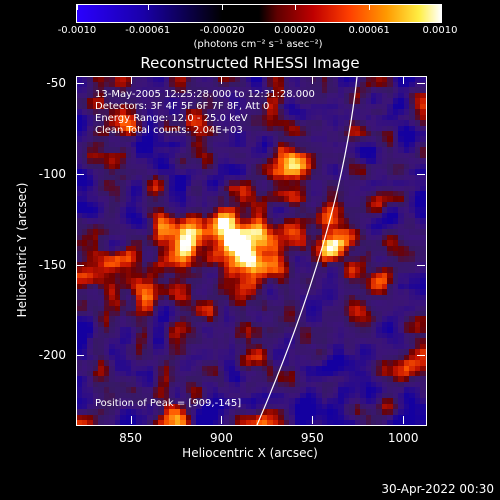 The width and height of the screenshot is (500, 500). Describe the element at coordinates (52, 355) in the screenshot. I see `y-tick-label: -200` at that location.